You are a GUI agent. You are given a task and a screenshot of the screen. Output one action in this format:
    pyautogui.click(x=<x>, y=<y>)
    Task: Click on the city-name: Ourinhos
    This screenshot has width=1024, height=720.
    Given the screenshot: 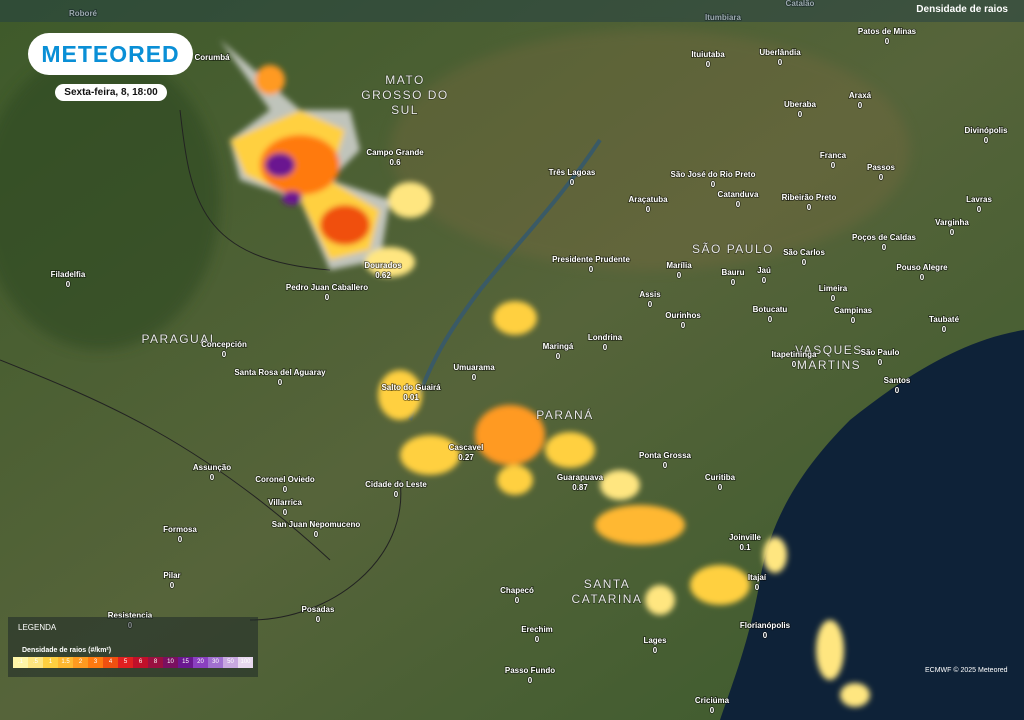 What is the action you would take?
    pyautogui.click(x=683, y=315)
    